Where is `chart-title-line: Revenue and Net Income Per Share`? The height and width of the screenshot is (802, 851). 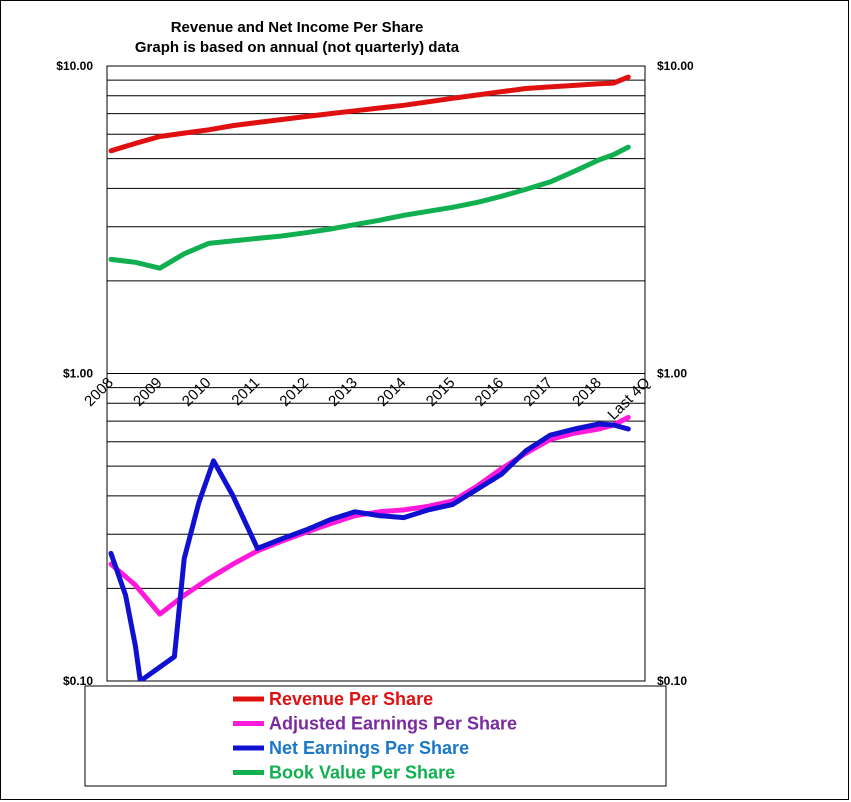
chart-title-line: Revenue and Net Income Per Share is located at coordinates (297, 27).